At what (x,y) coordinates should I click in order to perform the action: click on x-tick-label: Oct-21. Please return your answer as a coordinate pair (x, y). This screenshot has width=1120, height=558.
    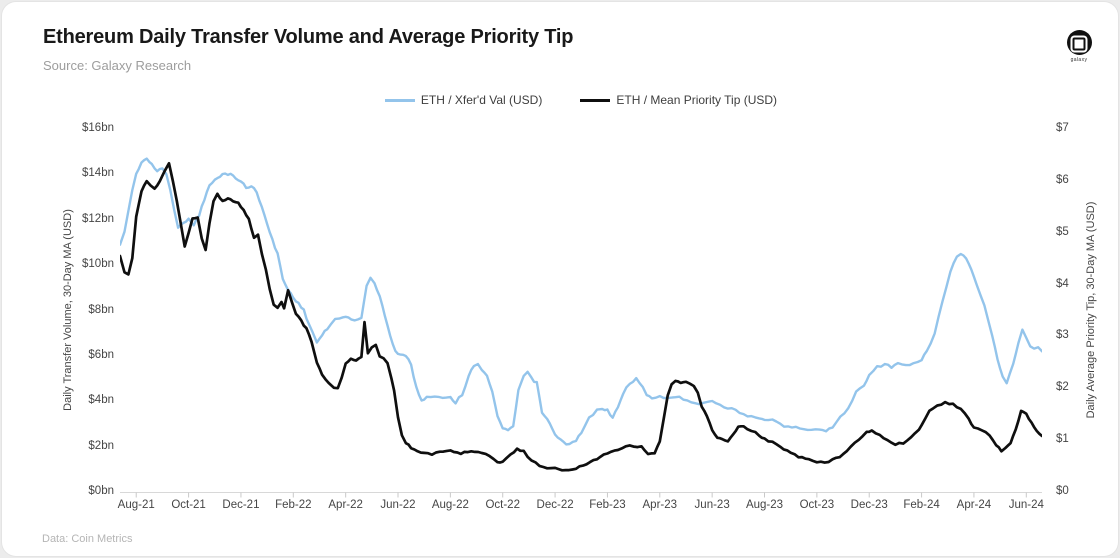
    Looking at the image, I should click on (188, 505).